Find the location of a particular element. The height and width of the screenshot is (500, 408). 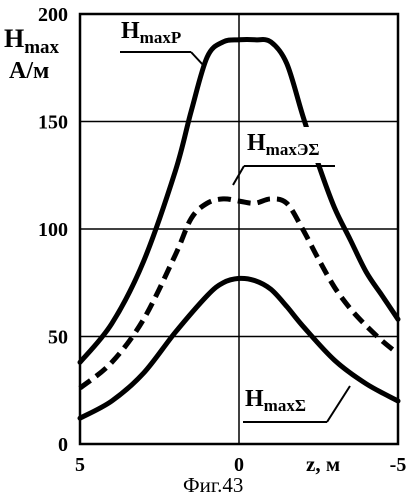

x-tick-label: 5 is located at coordinates (80, 465).